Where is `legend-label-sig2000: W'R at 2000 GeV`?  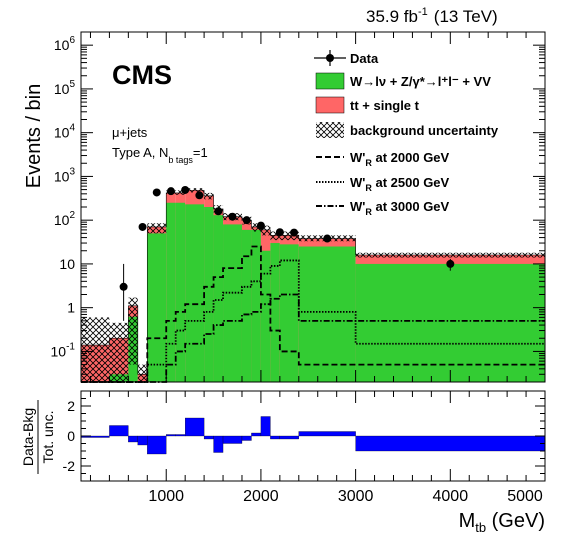
legend-label-sig2000: W'R at 2000 GeV is located at coordinates (400, 159).